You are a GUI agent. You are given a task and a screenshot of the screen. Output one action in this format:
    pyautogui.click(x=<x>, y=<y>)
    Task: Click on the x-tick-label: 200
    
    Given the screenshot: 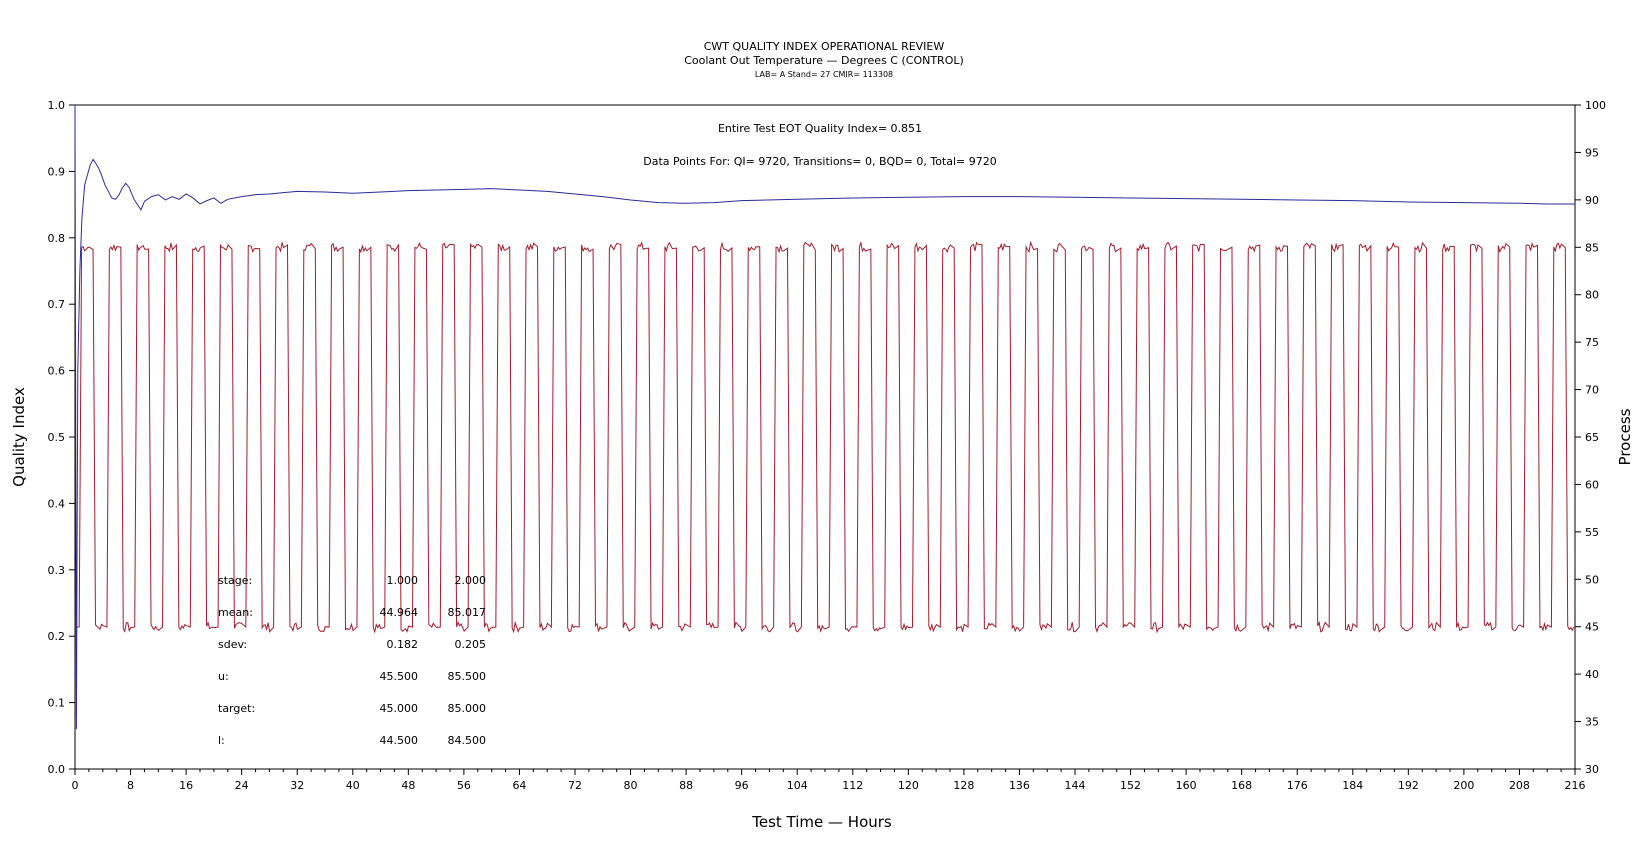 What is the action you would take?
    pyautogui.click(x=1463, y=785)
    